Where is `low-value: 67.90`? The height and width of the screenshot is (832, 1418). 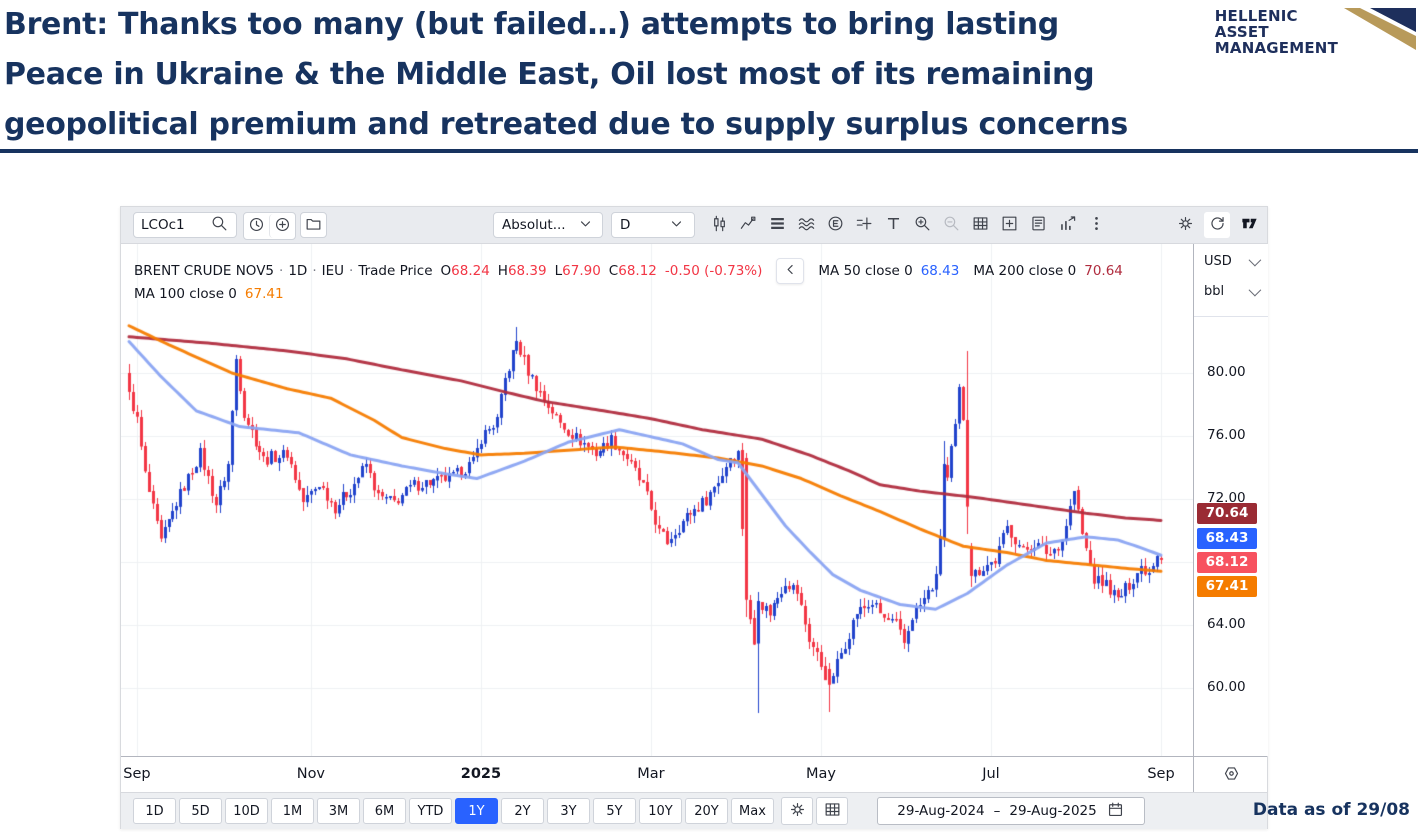 low-value: 67.90 is located at coordinates (581, 271).